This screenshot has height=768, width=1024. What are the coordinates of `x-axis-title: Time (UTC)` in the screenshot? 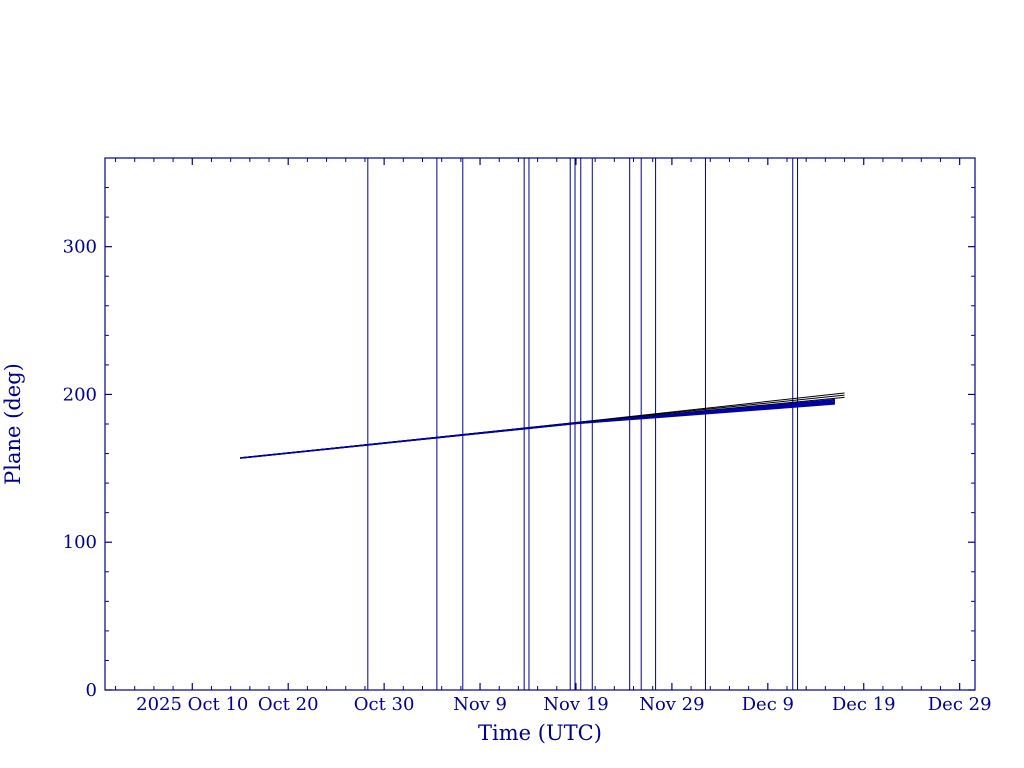 It's located at (540, 733).